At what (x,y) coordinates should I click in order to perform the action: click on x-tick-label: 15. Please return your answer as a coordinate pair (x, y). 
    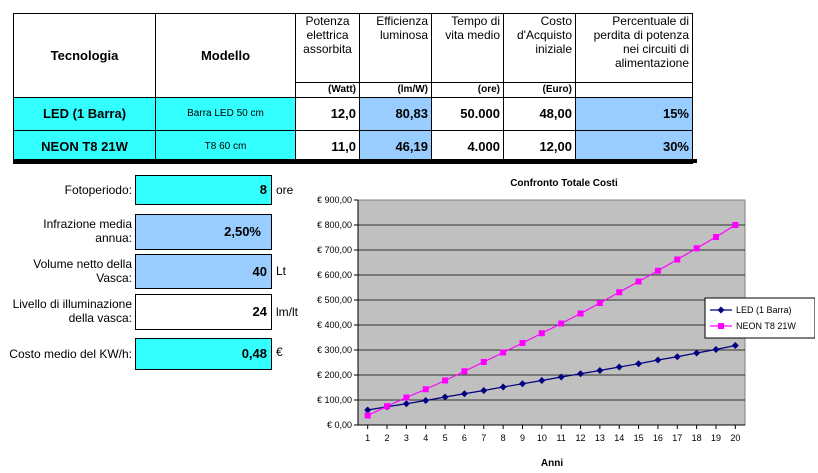
    Looking at the image, I should click on (639, 438).